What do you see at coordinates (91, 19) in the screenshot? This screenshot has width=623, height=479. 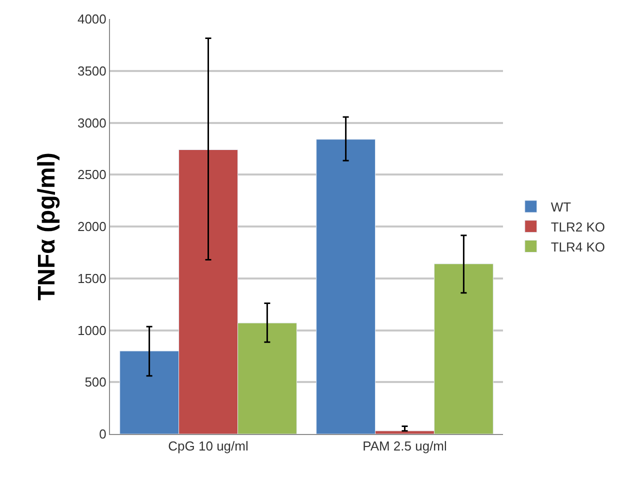 I see `y-tick-label: 4000` at bounding box center [91, 19].